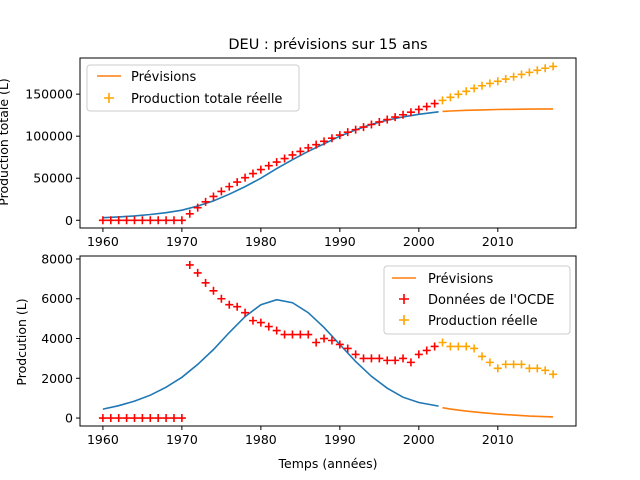  Describe the element at coordinates (57, 298) in the screenshot. I see `y-tick-label: 6000` at that location.